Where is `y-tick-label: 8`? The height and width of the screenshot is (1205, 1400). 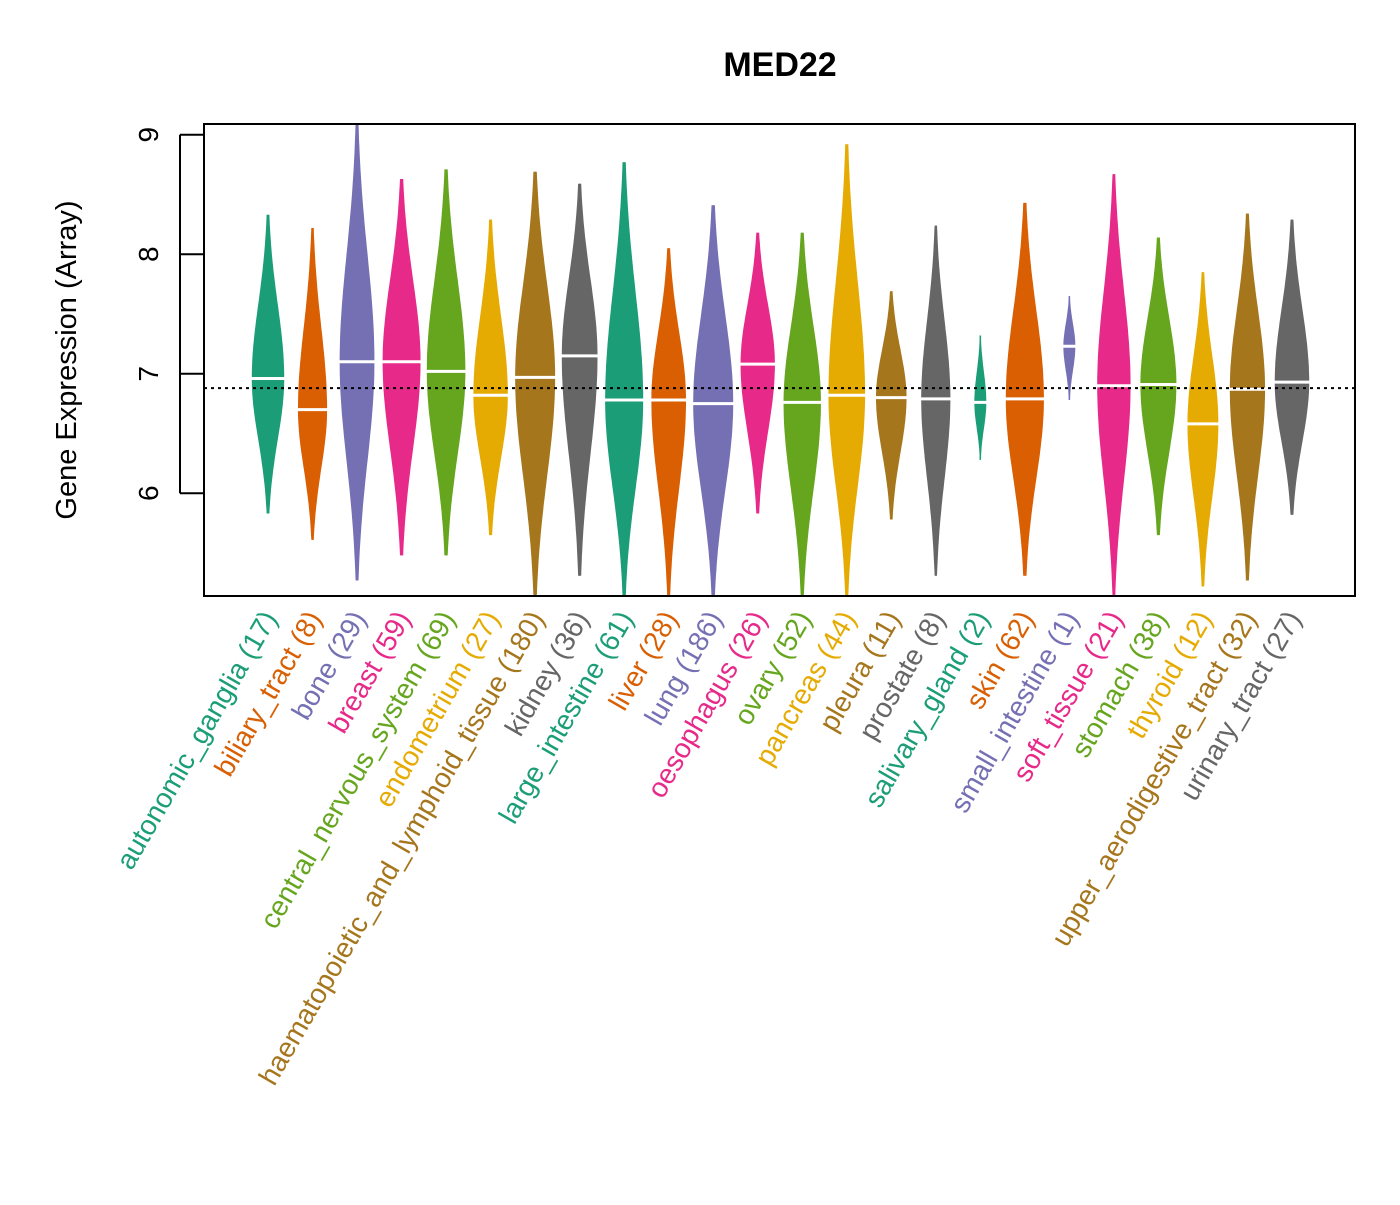 y-tick-label: 8 is located at coordinates (148, 254).